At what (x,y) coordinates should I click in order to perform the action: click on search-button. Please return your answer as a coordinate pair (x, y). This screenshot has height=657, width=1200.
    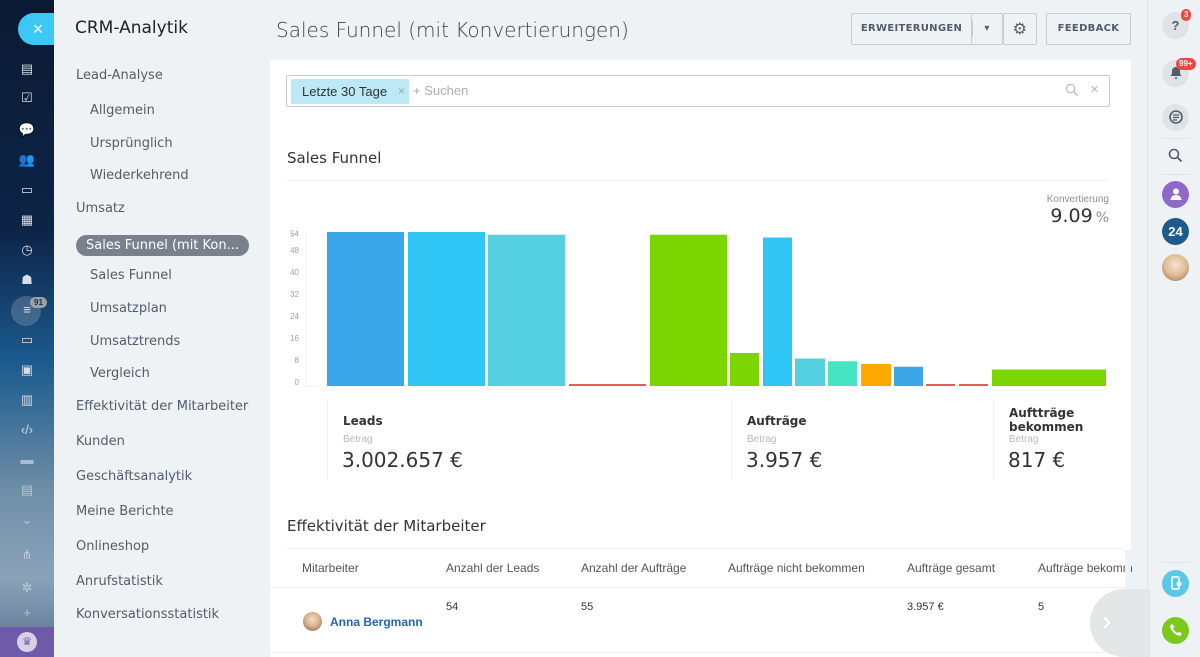
    Looking at the image, I should click on (1175, 155).